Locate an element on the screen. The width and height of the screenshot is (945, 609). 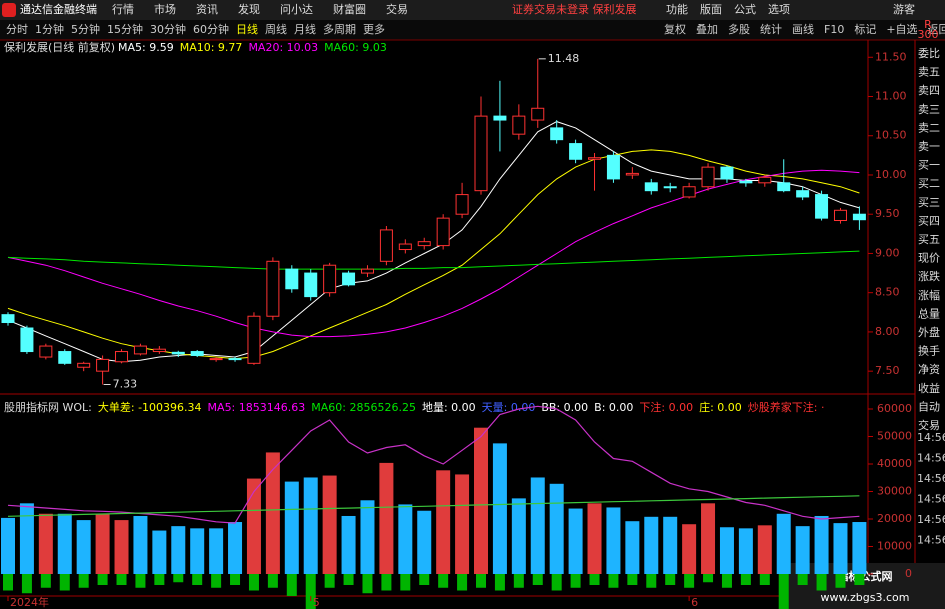
tool-button: 复权 is located at coordinates (675, 29).